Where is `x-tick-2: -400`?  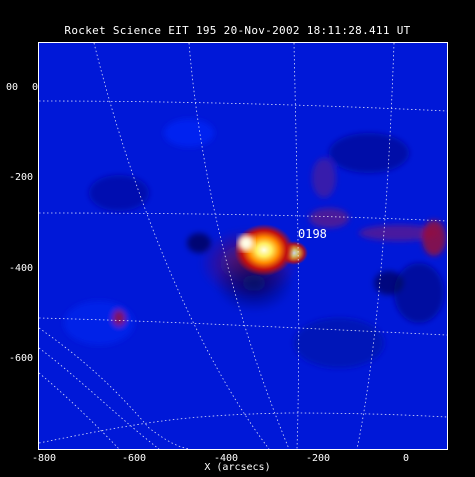 x-tick-2: -400 is located at coordinates (226, 458).